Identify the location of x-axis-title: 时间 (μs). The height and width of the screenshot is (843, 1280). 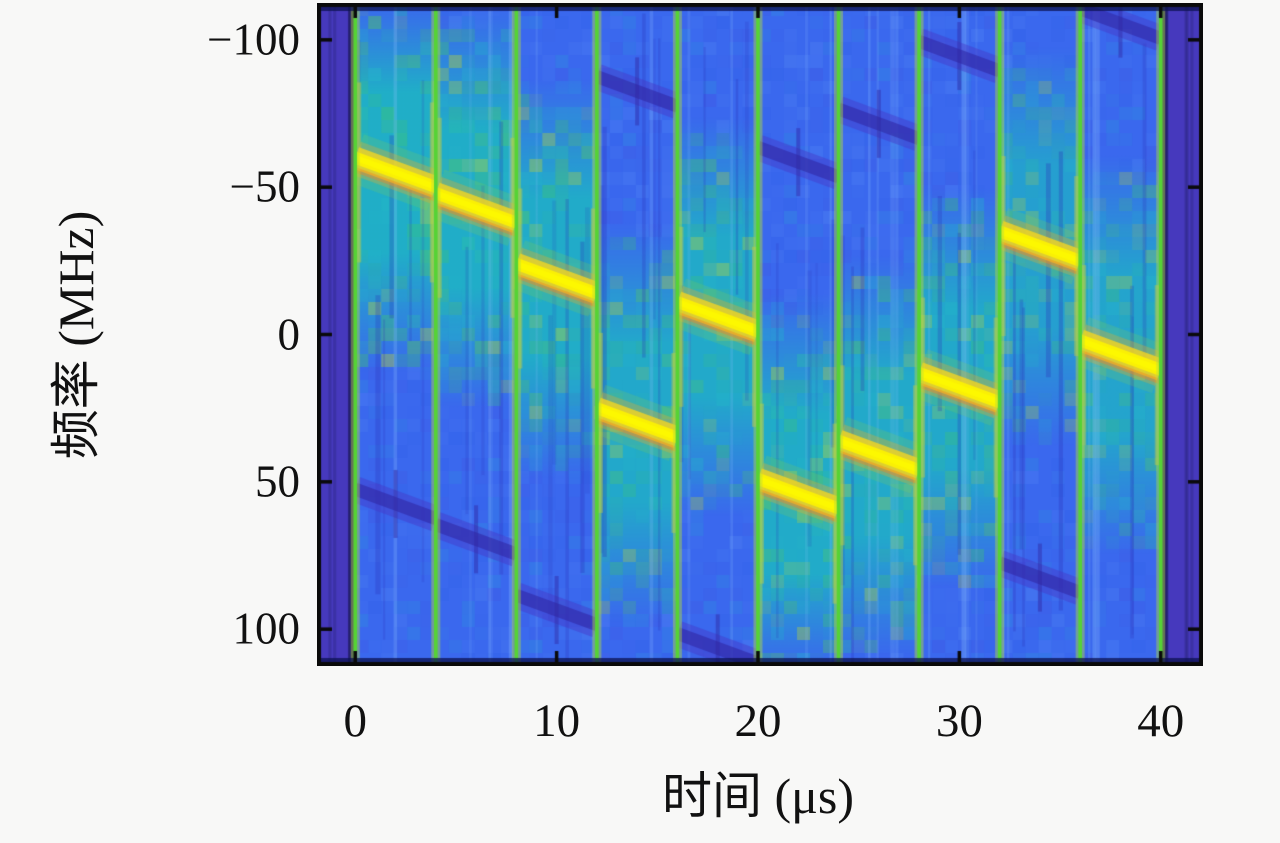
(758, 796).